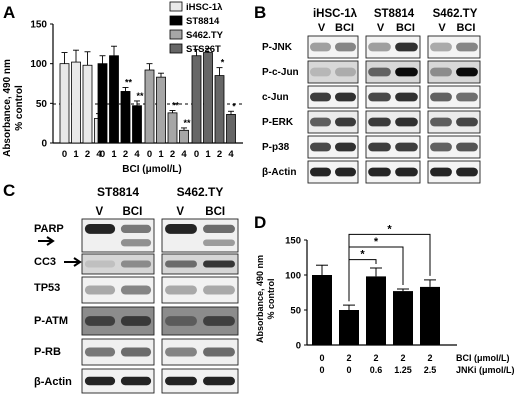  What do you see at coordinates (277, 47) in the screenshot?
I see `panel-b-row-label: P-JNK` at bounding box center [277, 47].